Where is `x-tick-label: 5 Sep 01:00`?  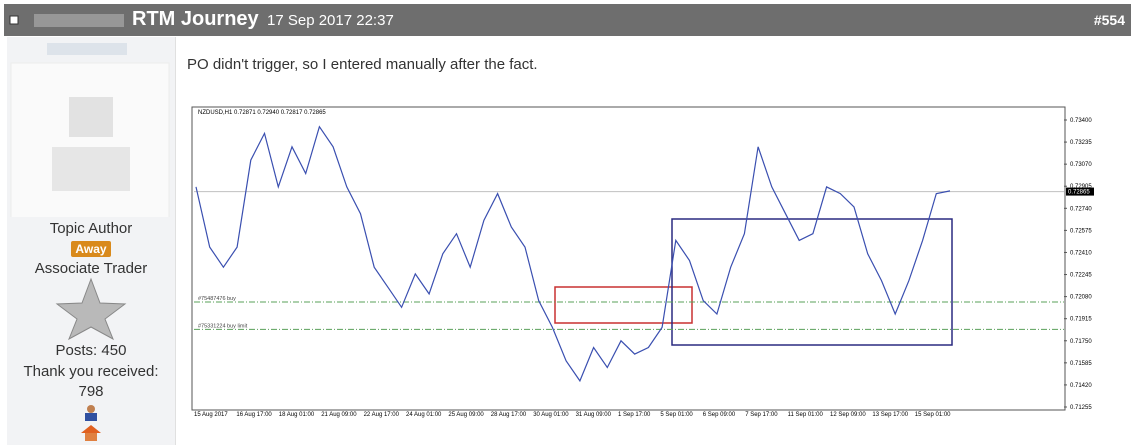 x-tick-label: 5 Sep 01:00 is located at coordinates (676, 415).